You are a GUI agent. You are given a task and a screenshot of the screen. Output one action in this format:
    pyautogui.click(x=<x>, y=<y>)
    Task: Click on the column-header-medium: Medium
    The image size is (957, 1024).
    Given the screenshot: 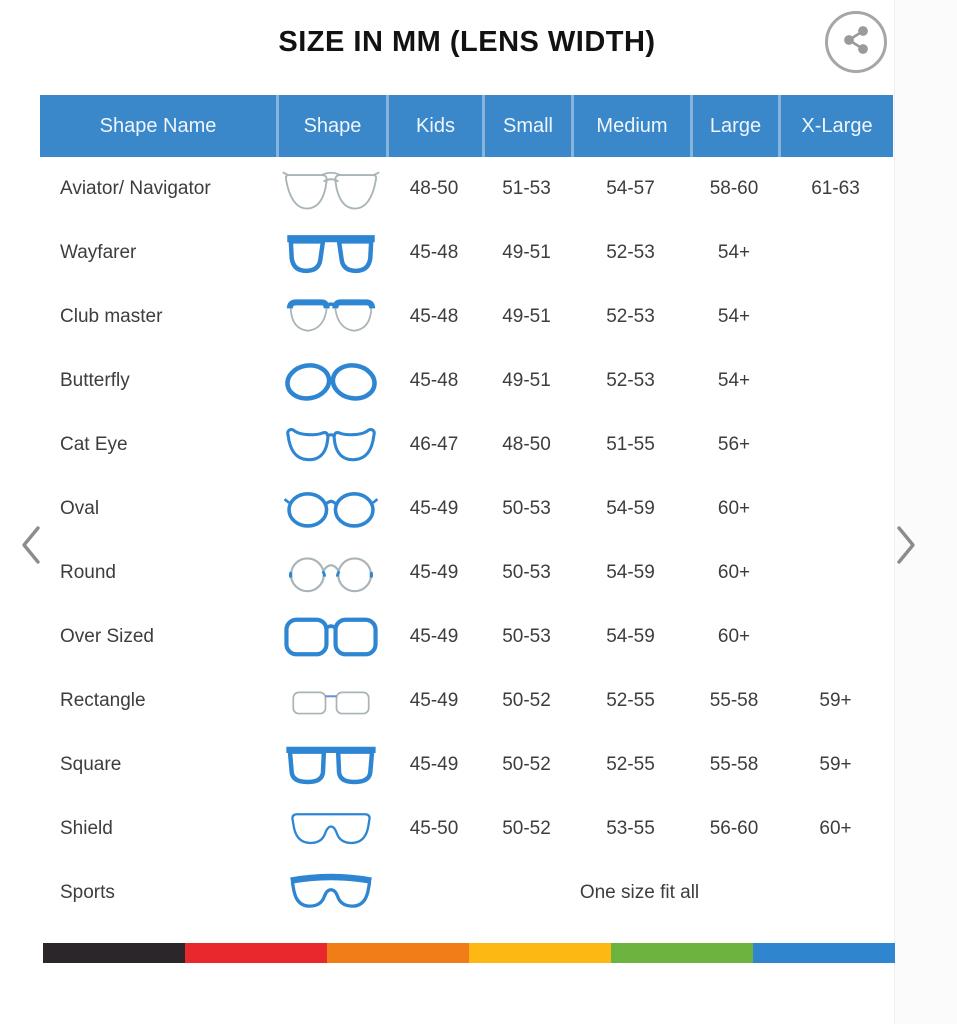 What is the action you would take?
    pyautogui.click(x=630, y=126)
    